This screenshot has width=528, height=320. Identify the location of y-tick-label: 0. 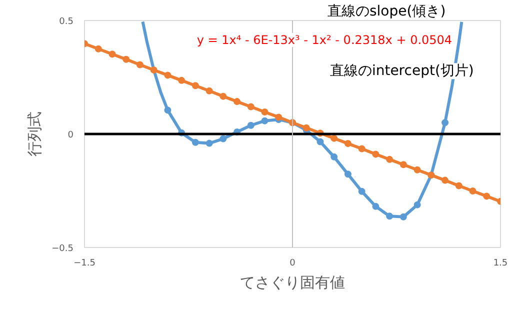
(71, 135).